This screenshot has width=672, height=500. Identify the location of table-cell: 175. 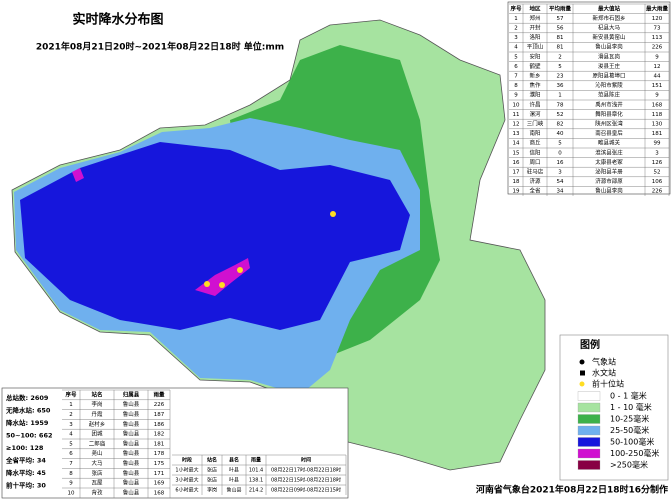
(159, 464).